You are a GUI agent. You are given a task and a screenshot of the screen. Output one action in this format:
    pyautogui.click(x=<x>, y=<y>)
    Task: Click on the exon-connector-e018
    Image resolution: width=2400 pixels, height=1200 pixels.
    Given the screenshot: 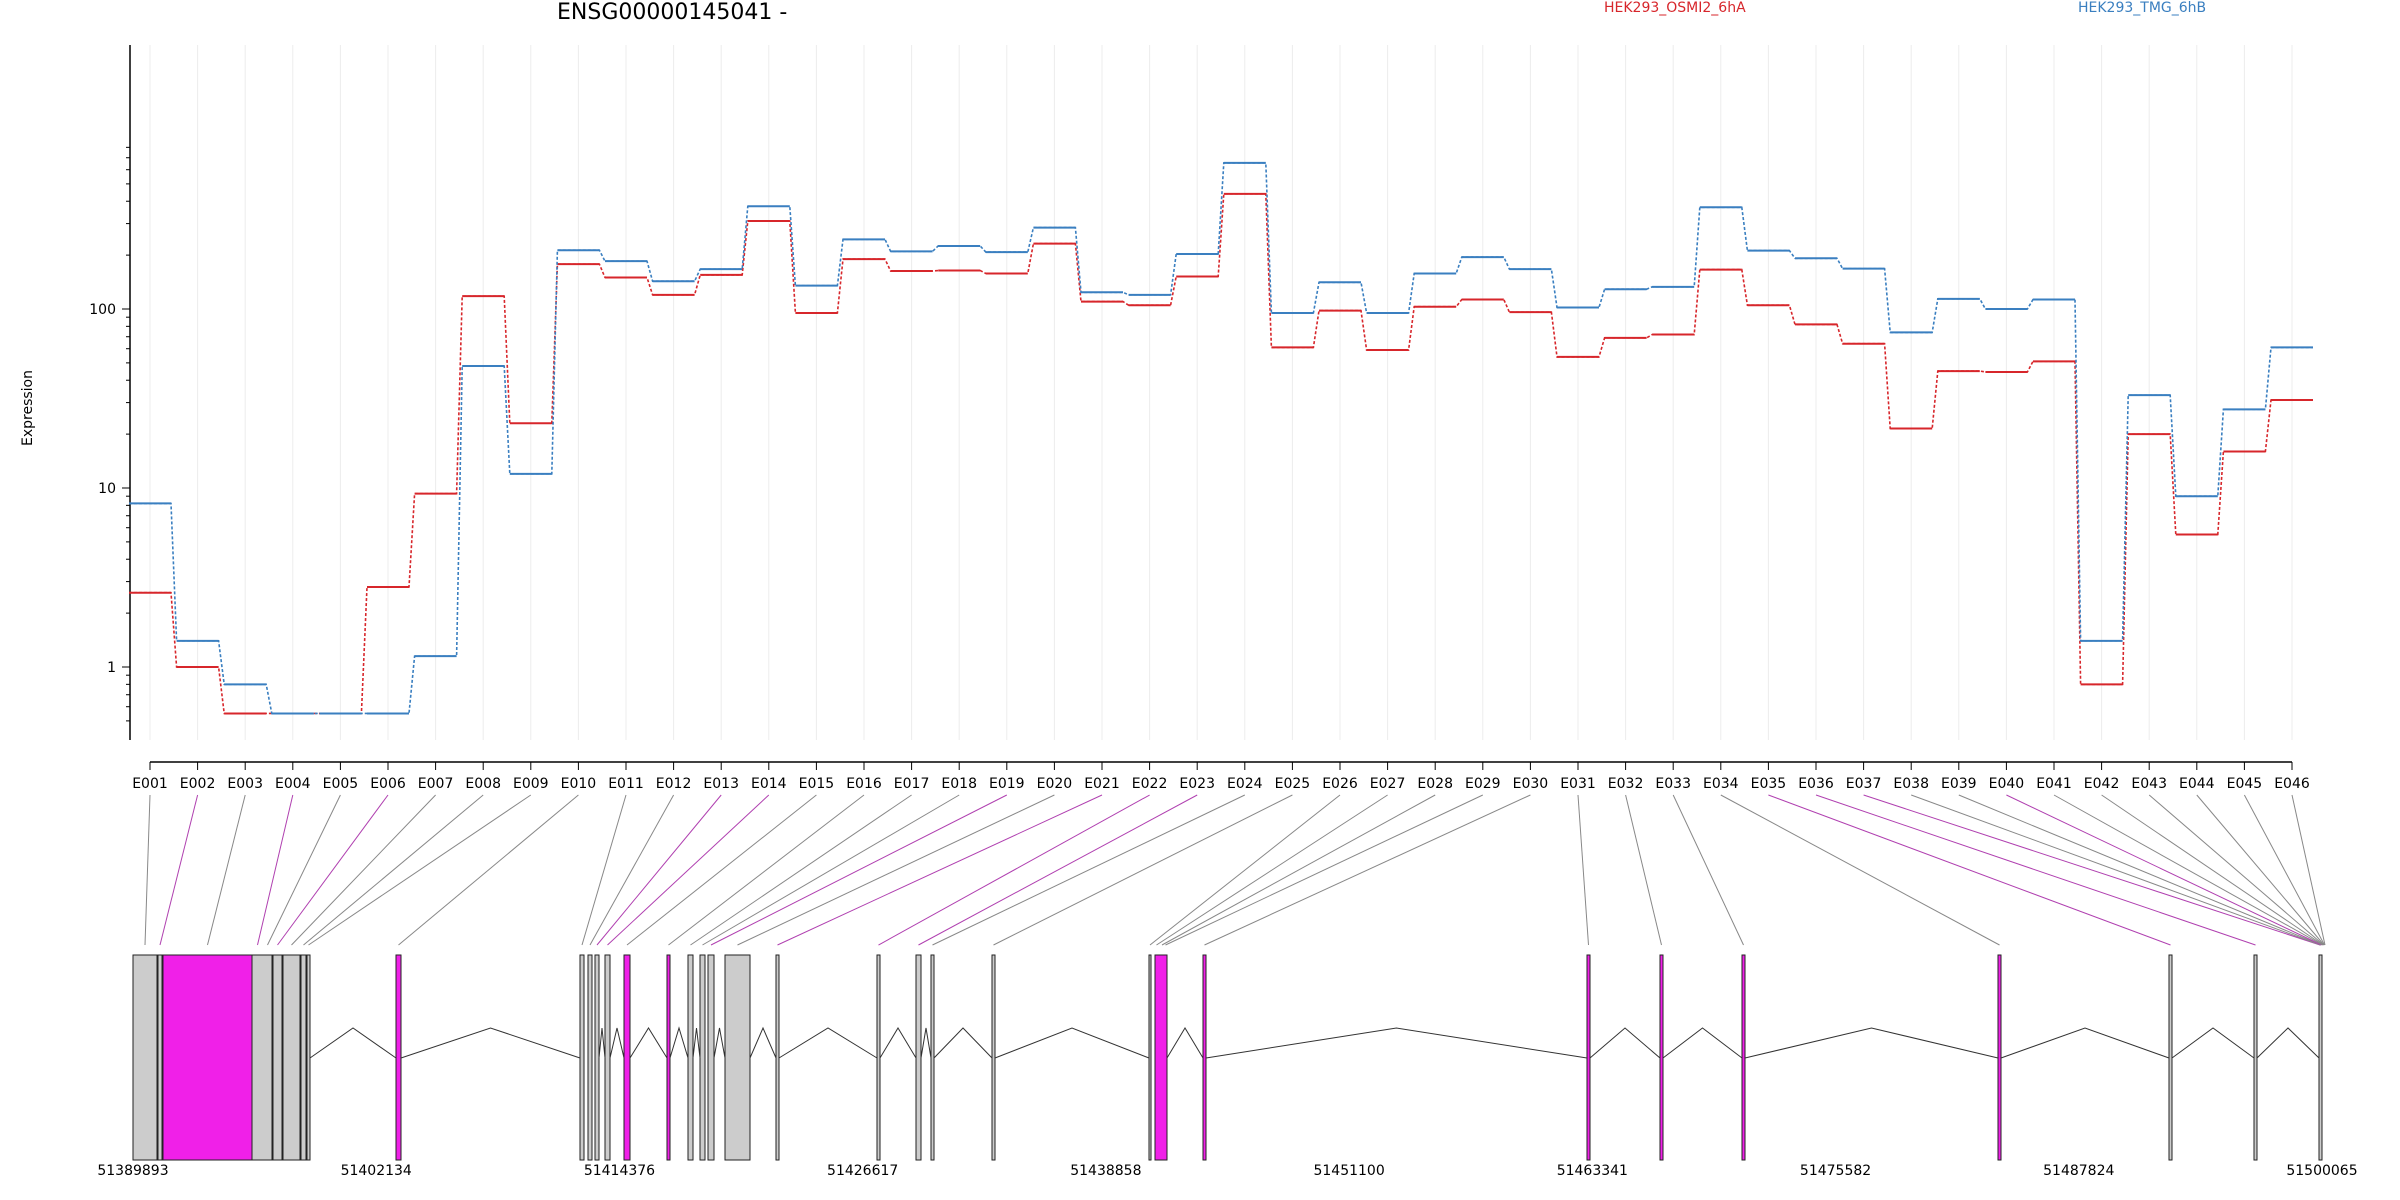 What is the action you would take?
    pyautogui.click(x=831, y=870)
    